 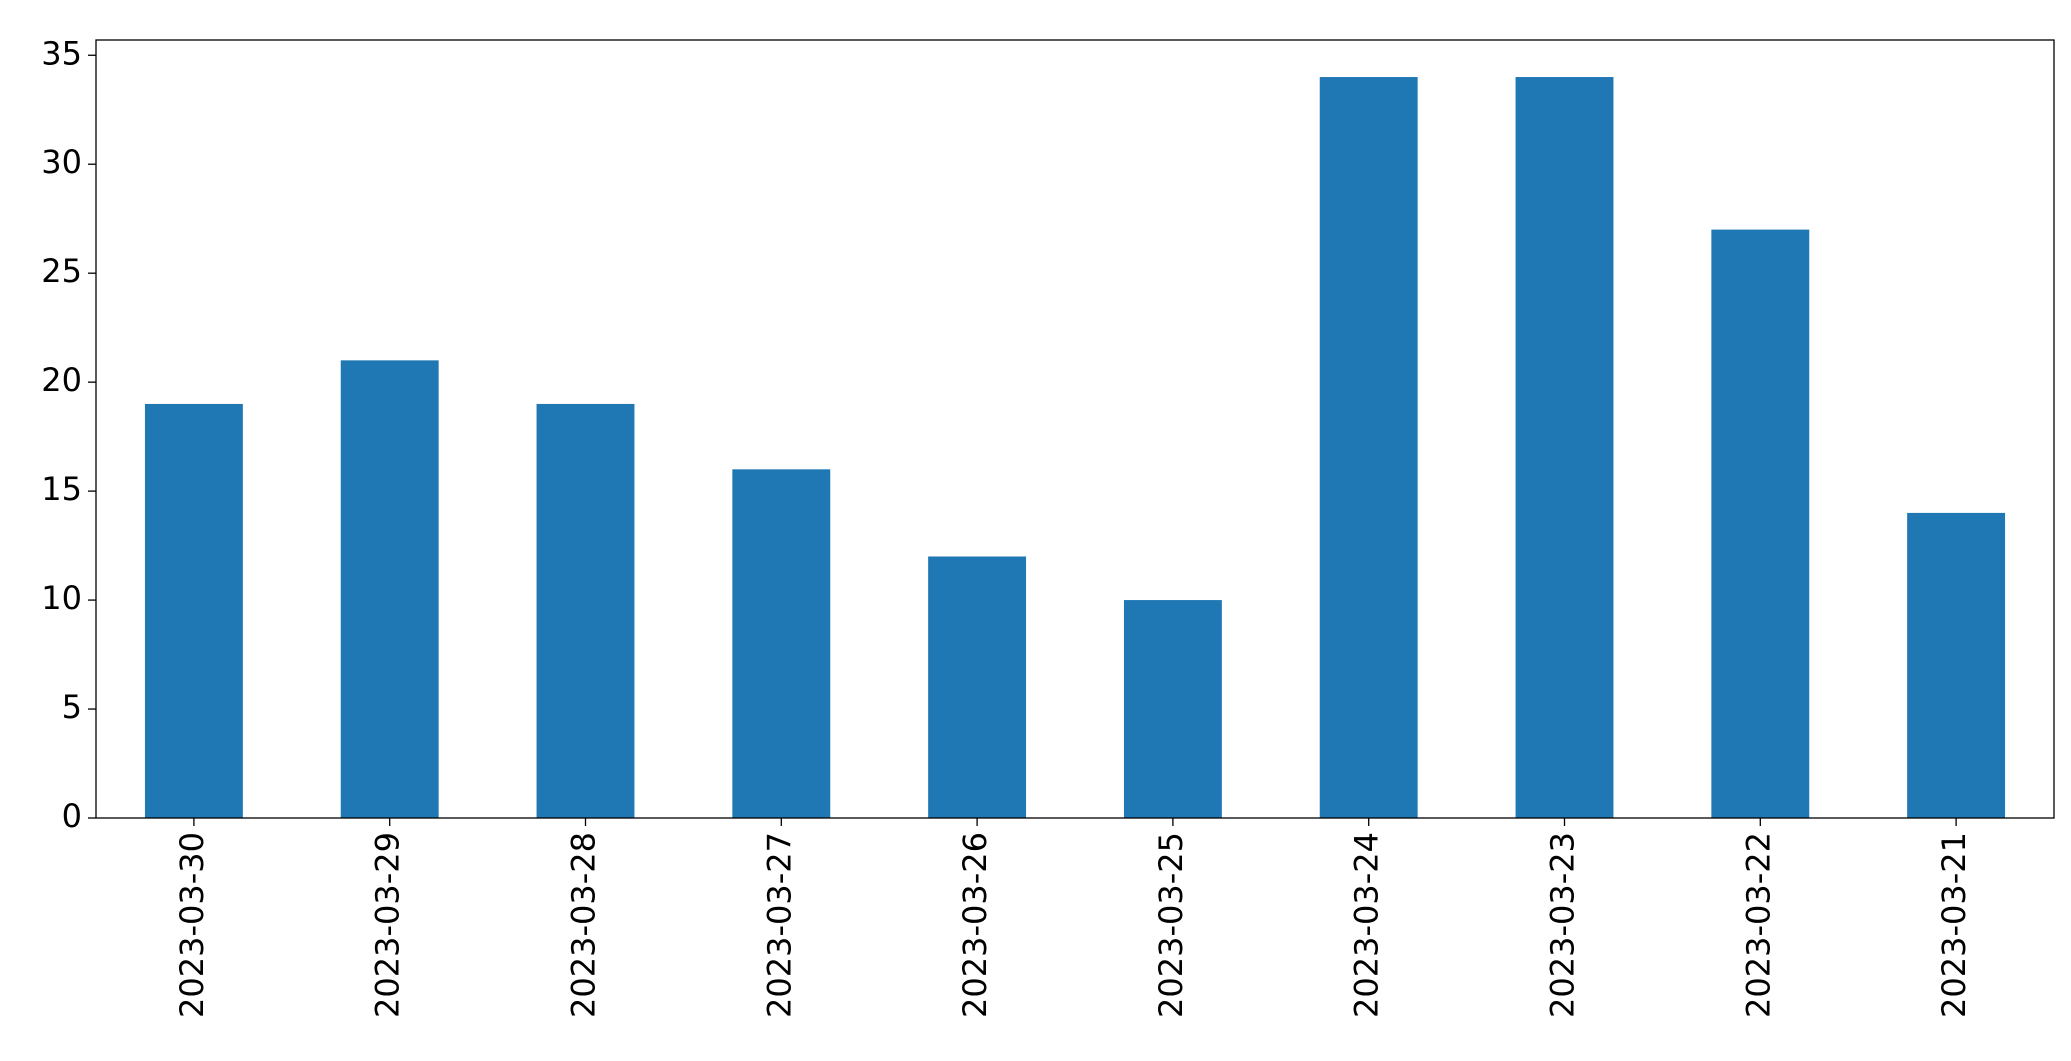 I want to click on x-tick-label: 2023-03-23, so click(x=1563, y=925).